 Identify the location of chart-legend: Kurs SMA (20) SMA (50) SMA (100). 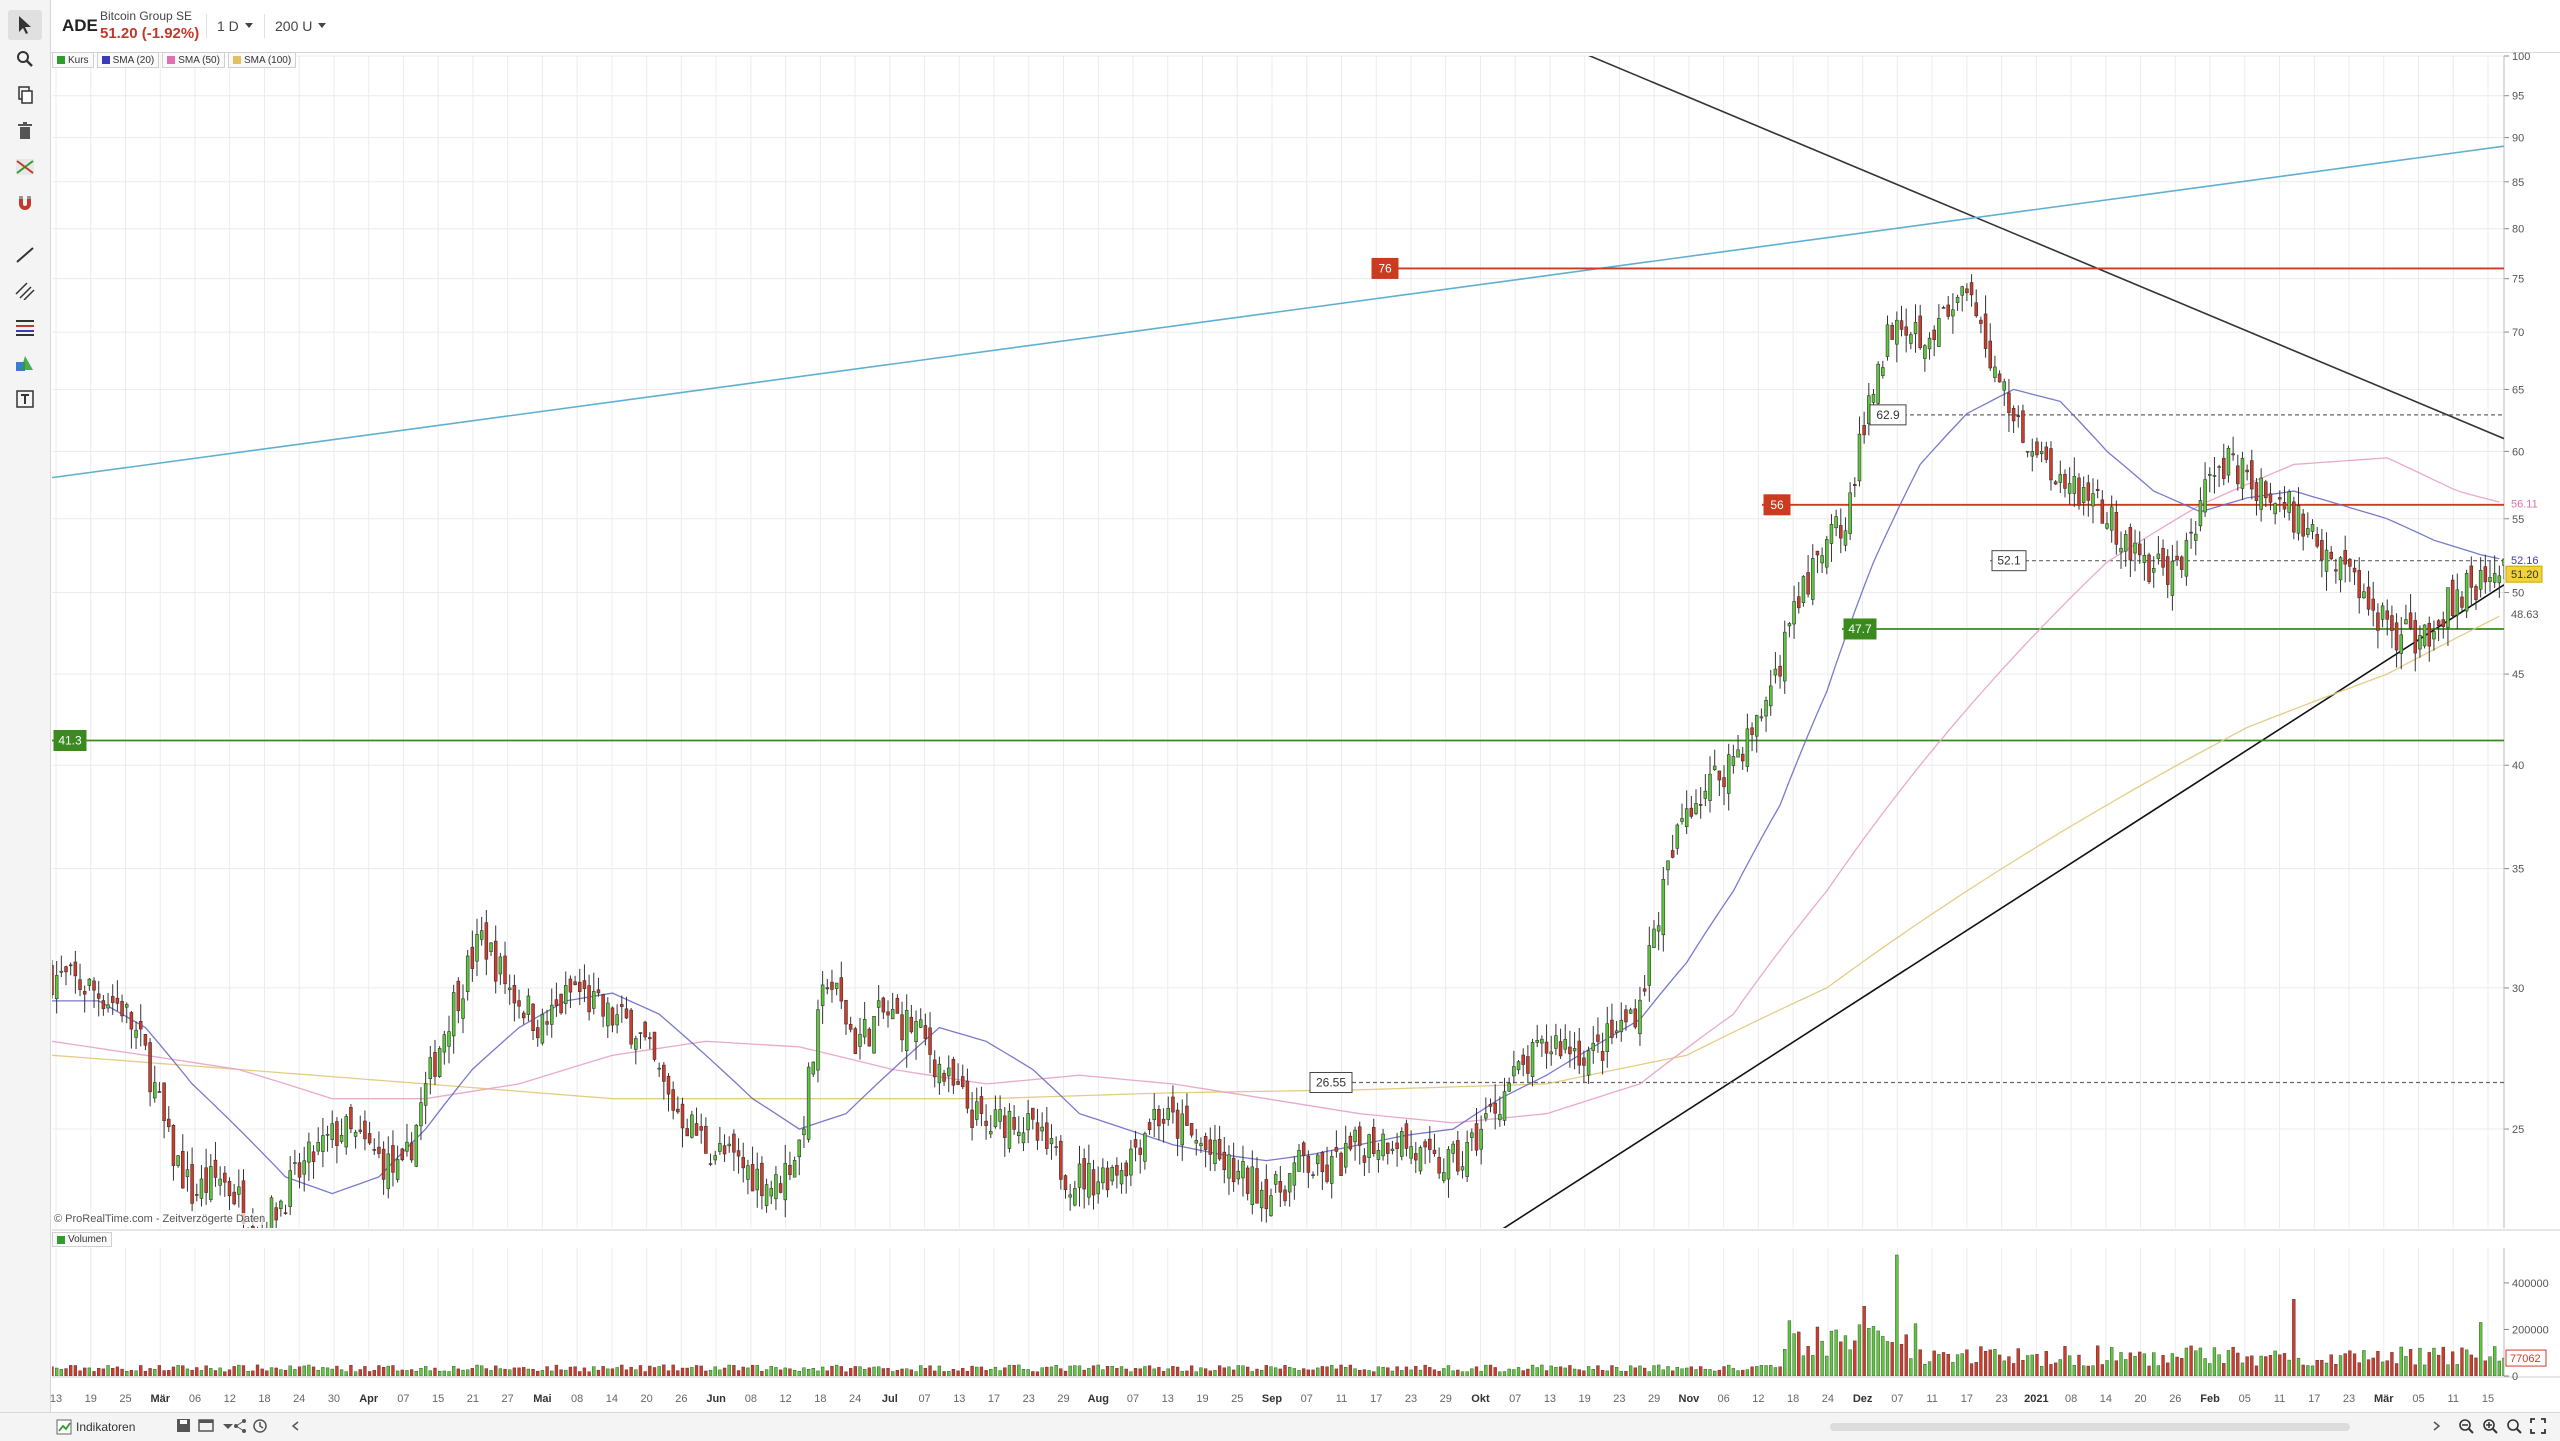
(174, 60).